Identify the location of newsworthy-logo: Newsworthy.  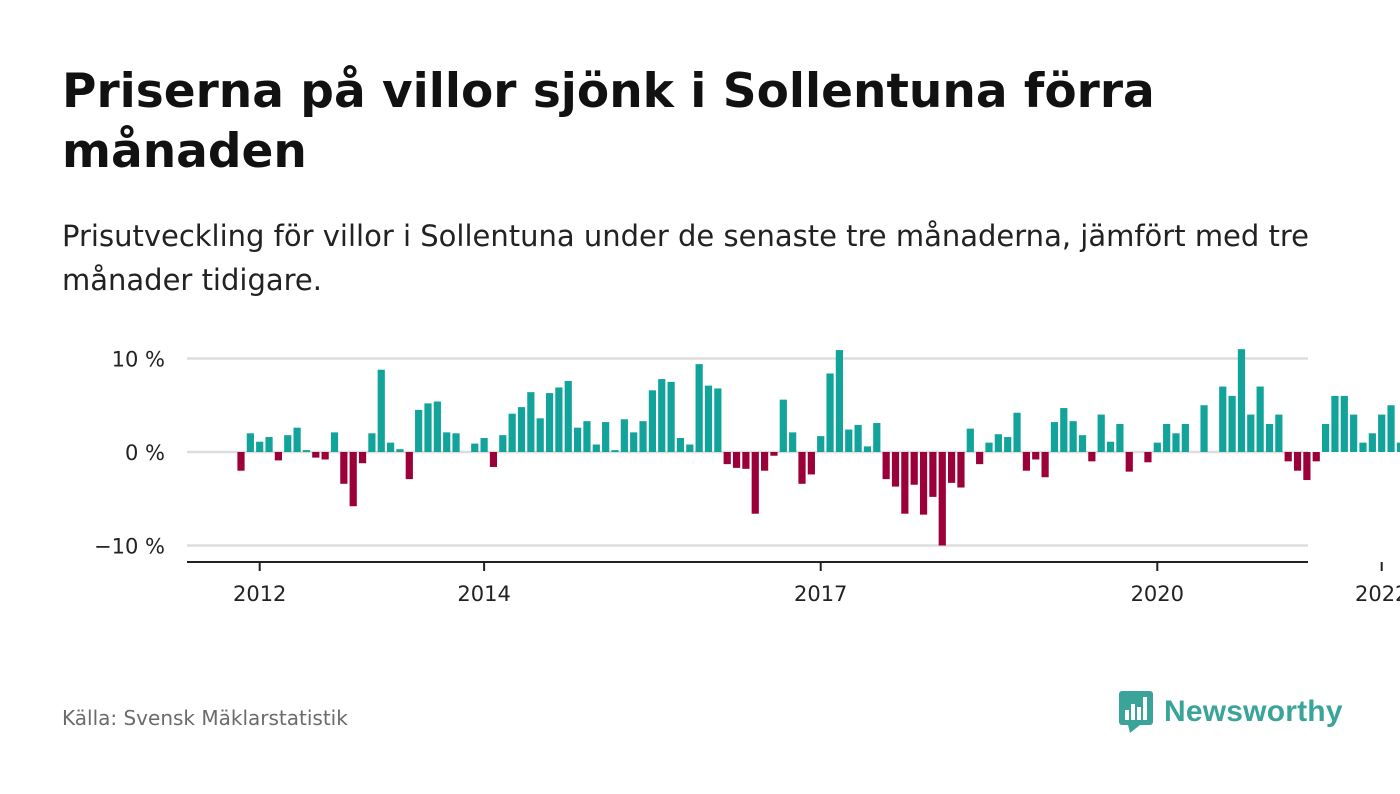
(1230, 712).